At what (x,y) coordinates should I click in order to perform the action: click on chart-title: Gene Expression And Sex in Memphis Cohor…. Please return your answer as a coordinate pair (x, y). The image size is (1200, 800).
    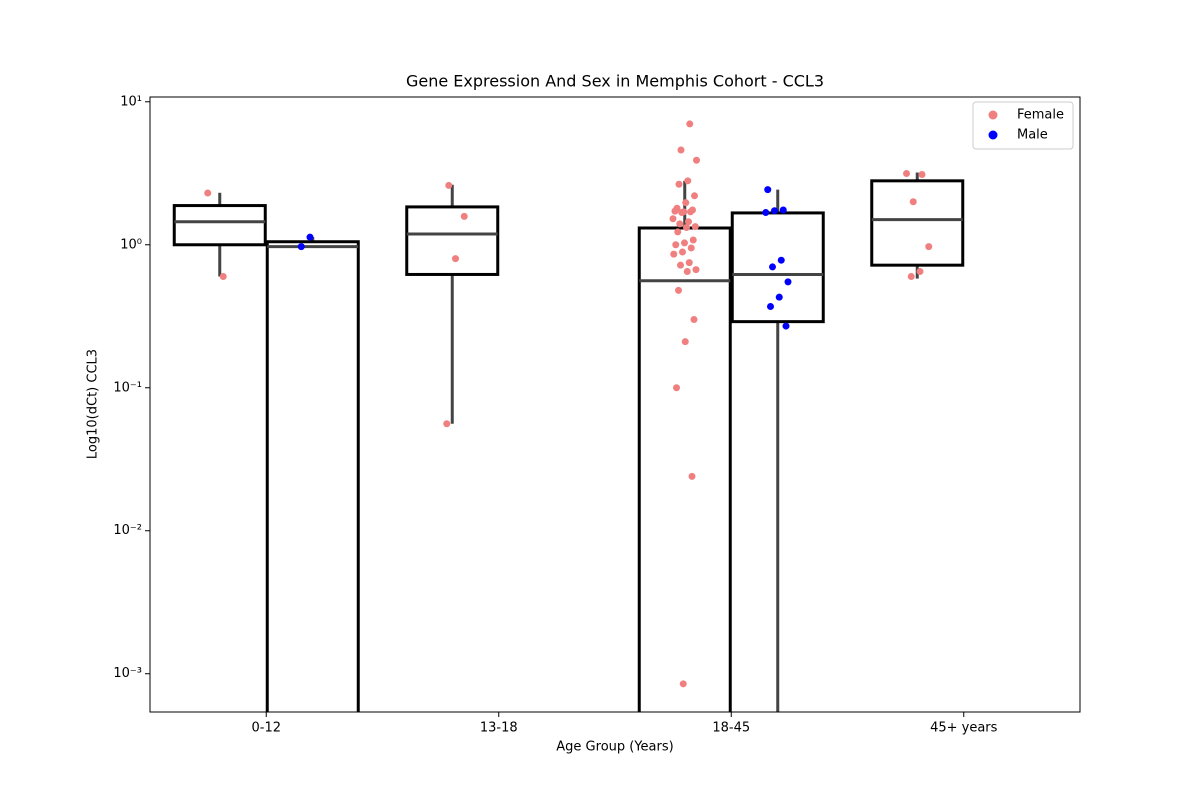
    Looking at the image, I should click on (615, 81).